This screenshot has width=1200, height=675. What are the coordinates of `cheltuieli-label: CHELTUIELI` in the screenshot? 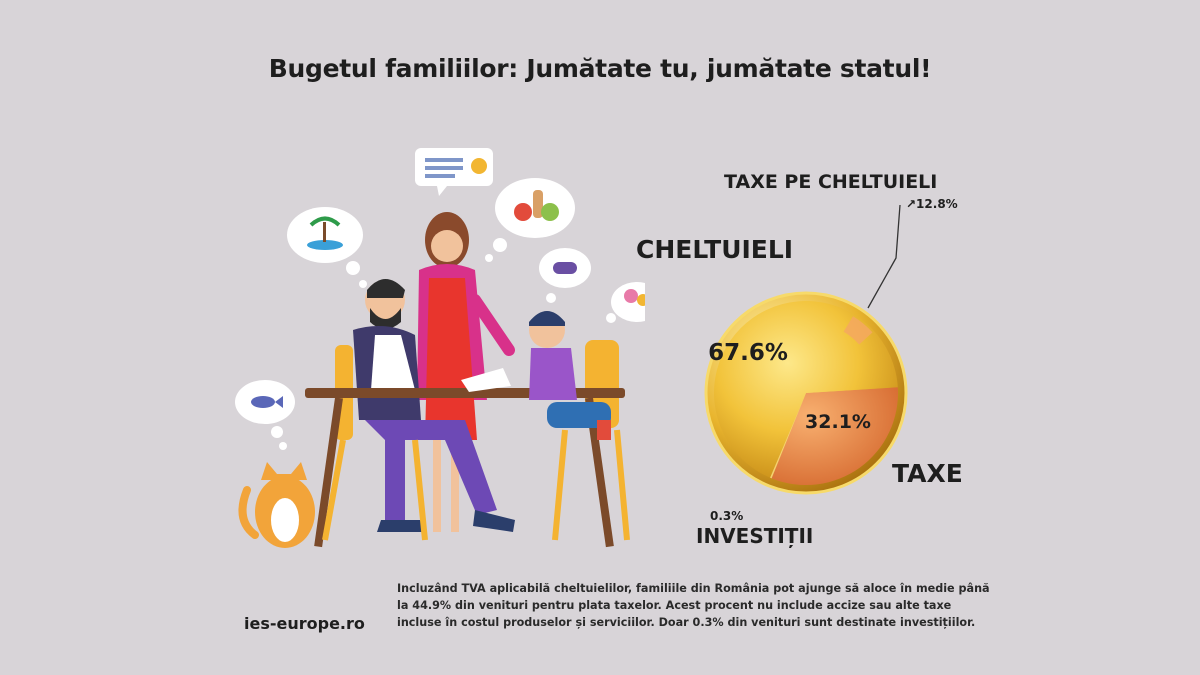 It's located at (714, 249).